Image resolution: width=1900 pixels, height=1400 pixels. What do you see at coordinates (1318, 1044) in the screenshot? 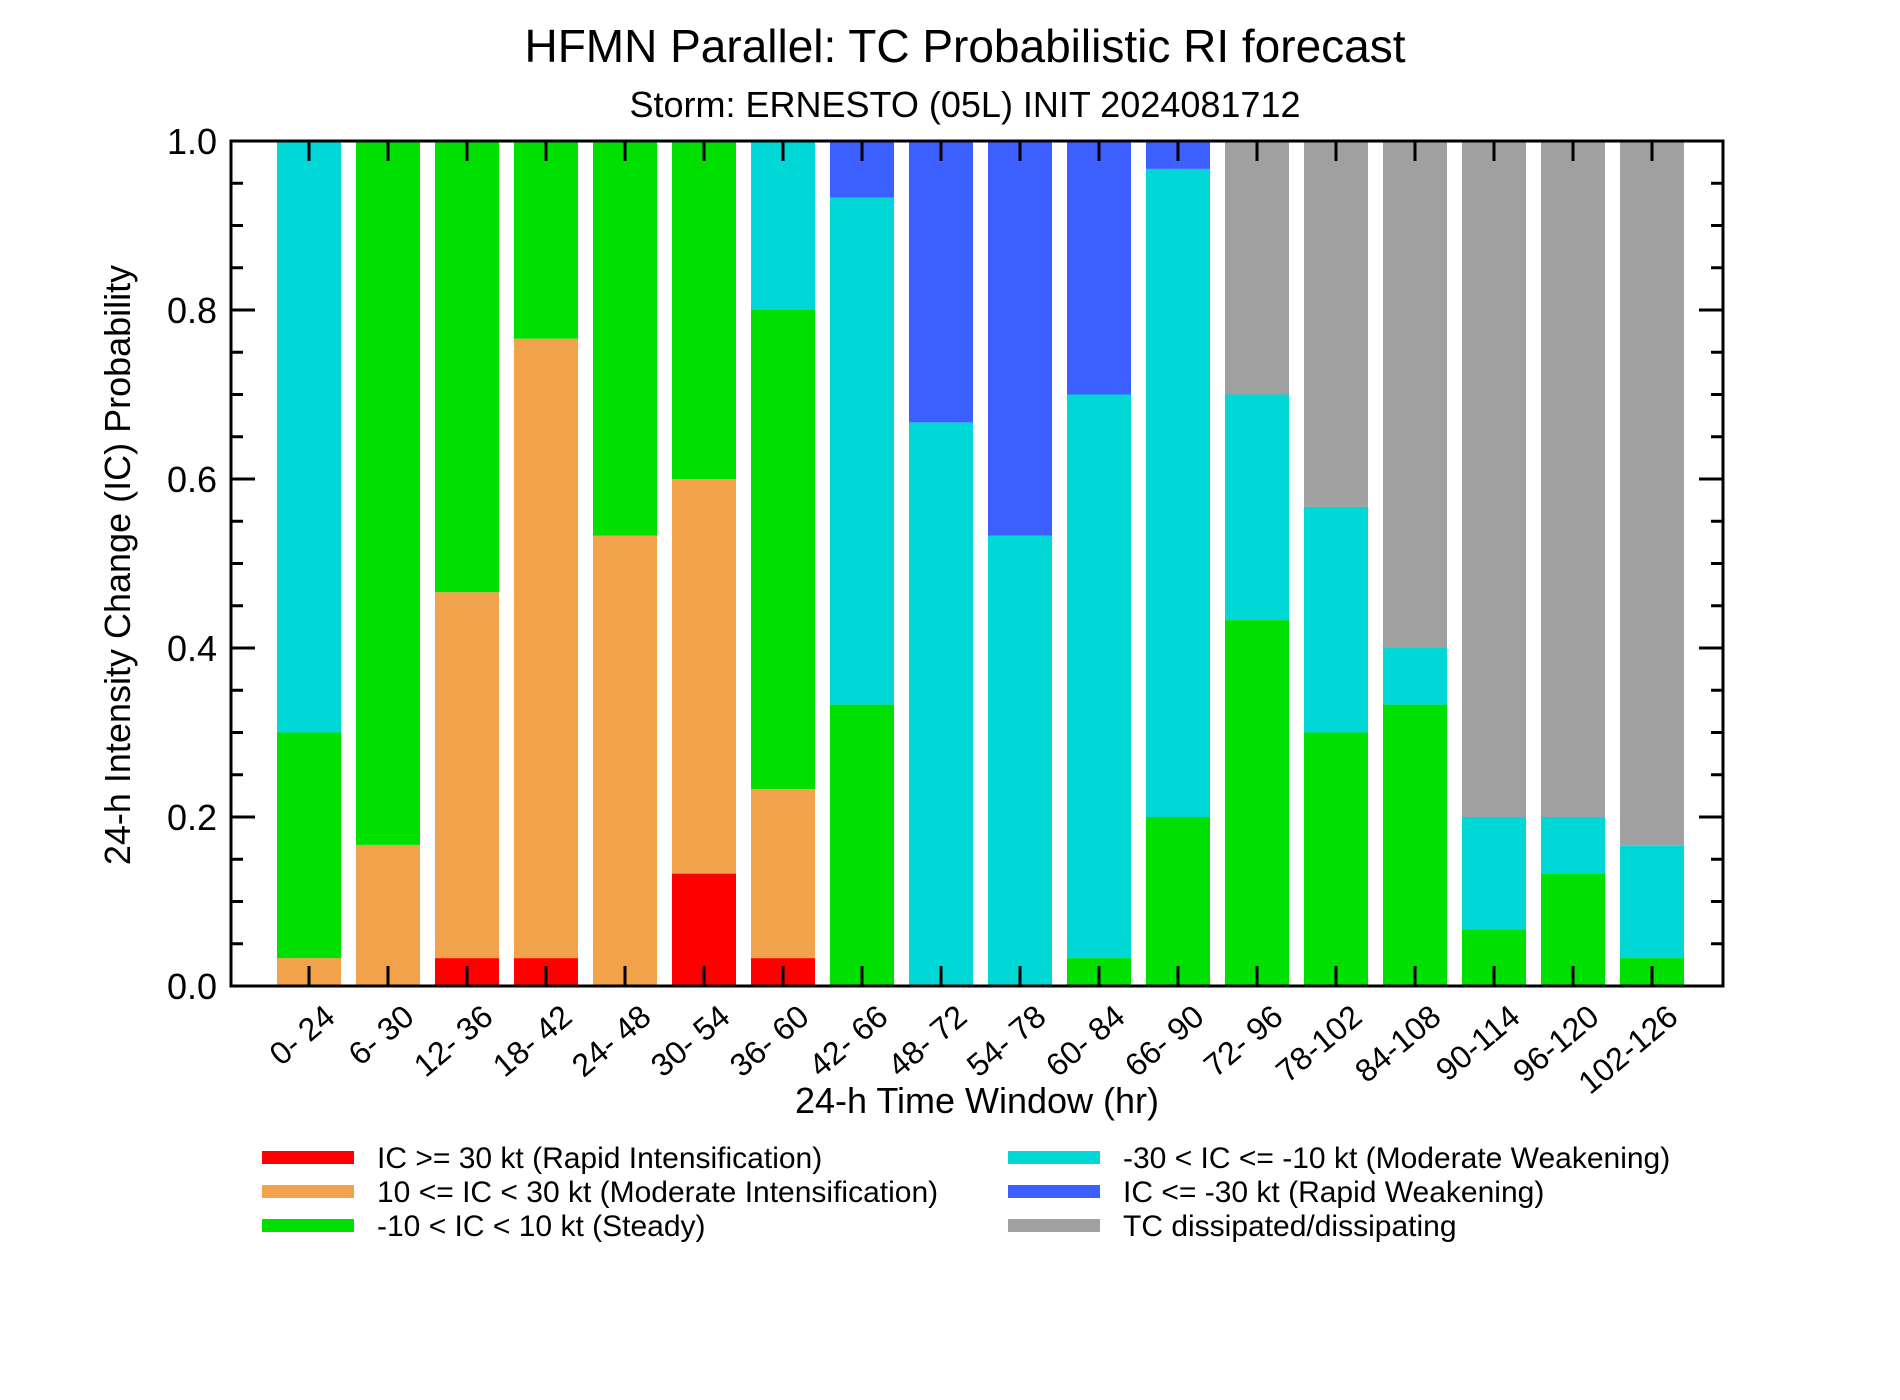
I see `x-tick-label: 78-102` at bounding box center [1318, 1044].